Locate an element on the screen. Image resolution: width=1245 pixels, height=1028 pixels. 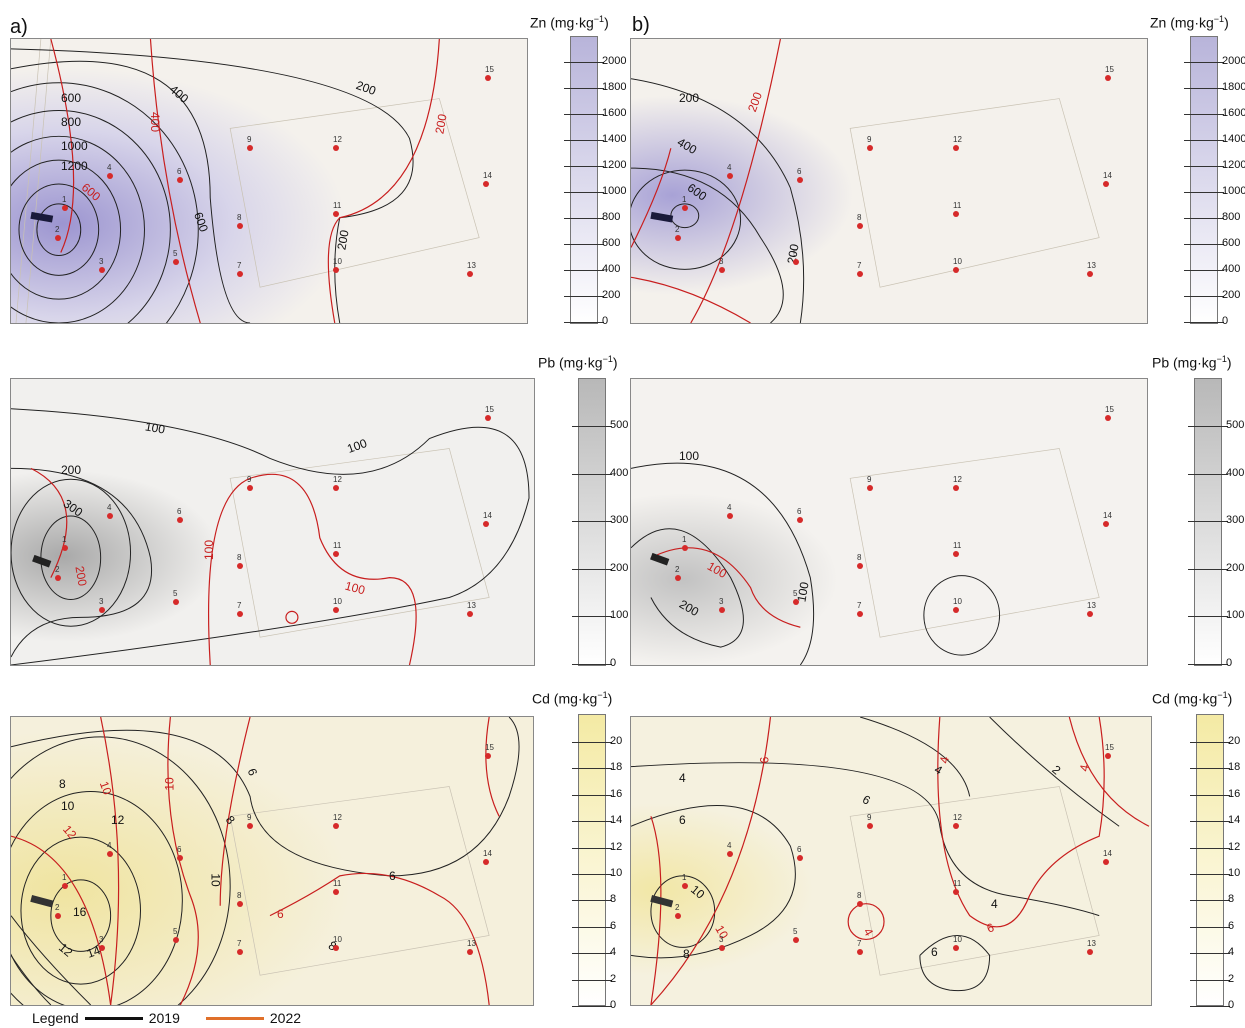
legend-title: Legend is located at coordinates (55, 1018).